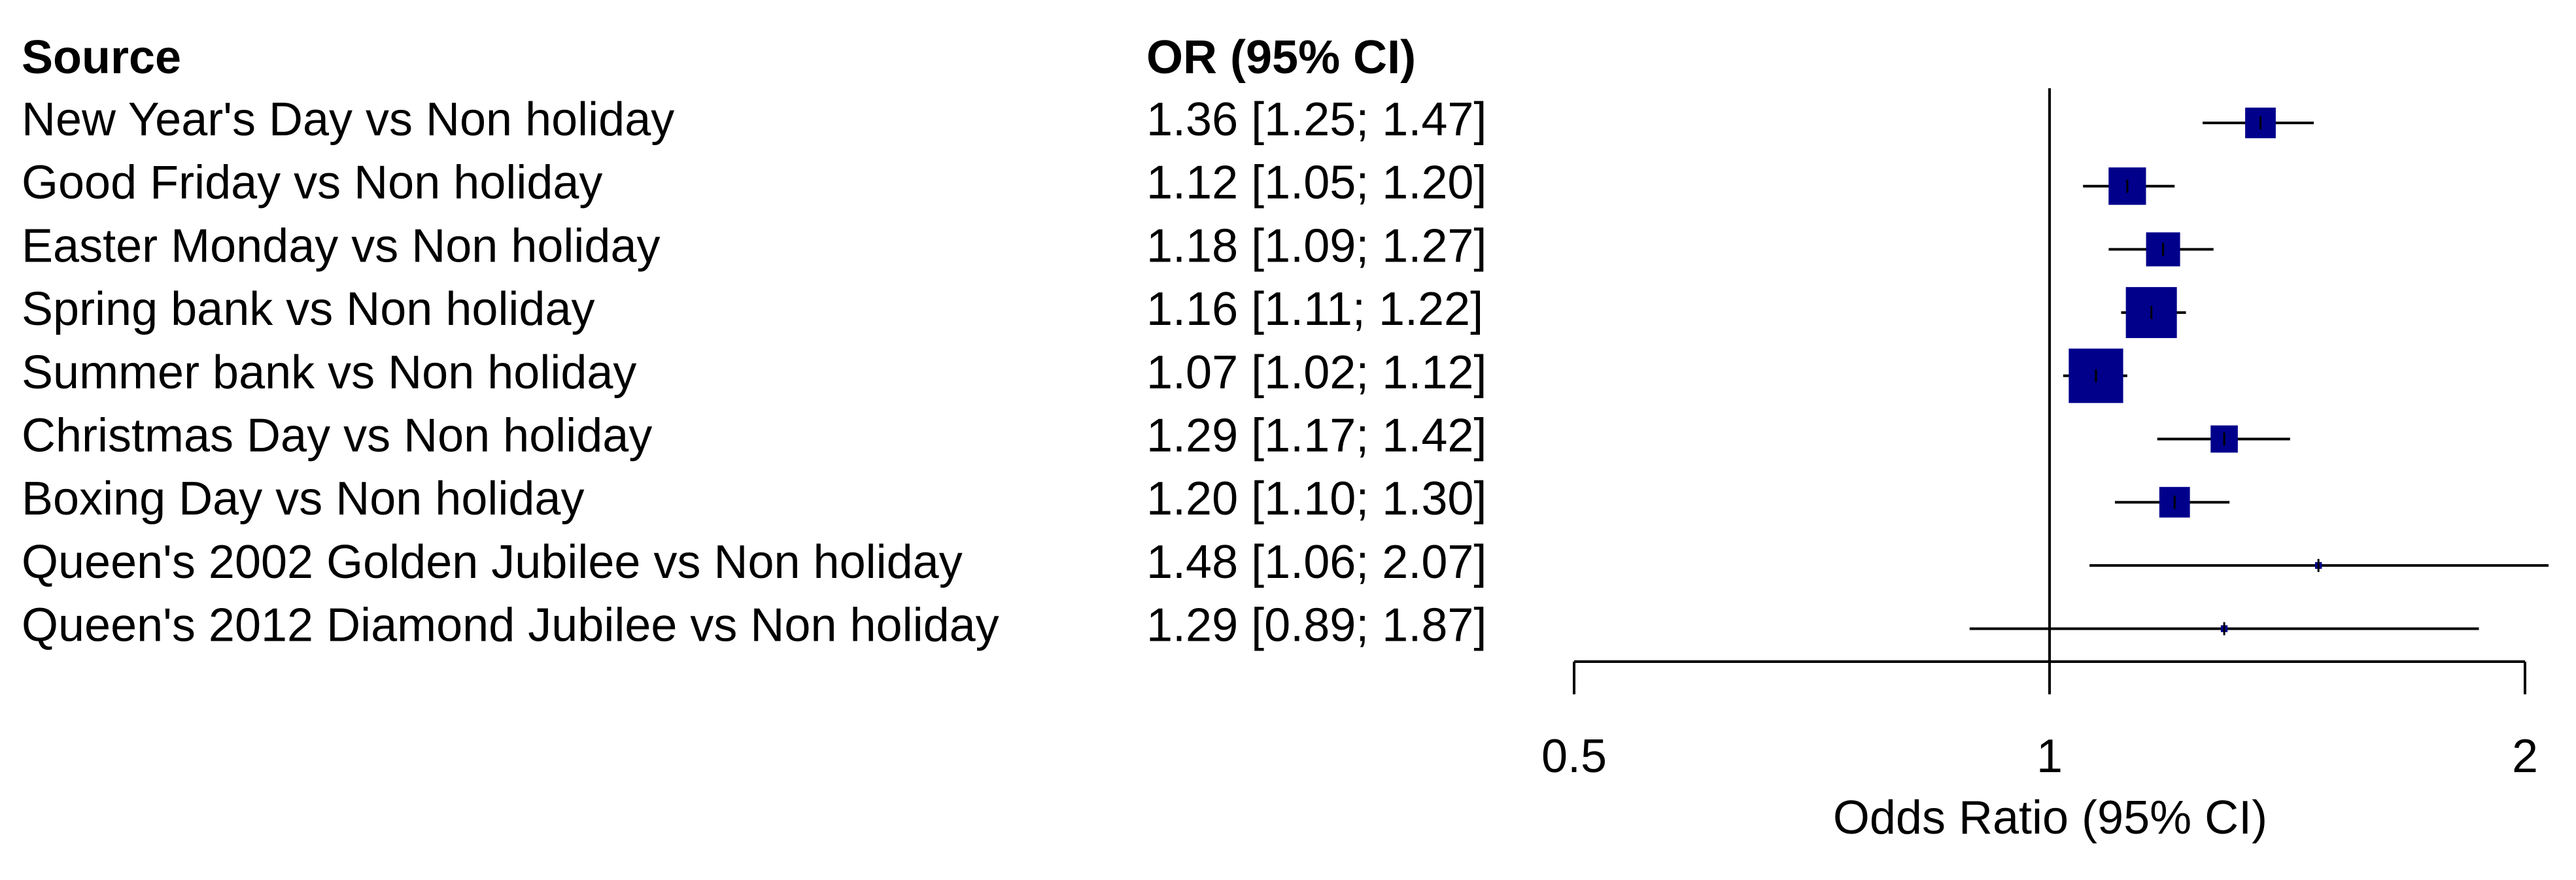 Image resolution: width=2576 pixels, height=880 pixels. What do you see at coordinates (1316, 499) in the screenshot?
I see `row-value: 1.20 [1.10; 1.30]` at bounding box center [1316, 499].